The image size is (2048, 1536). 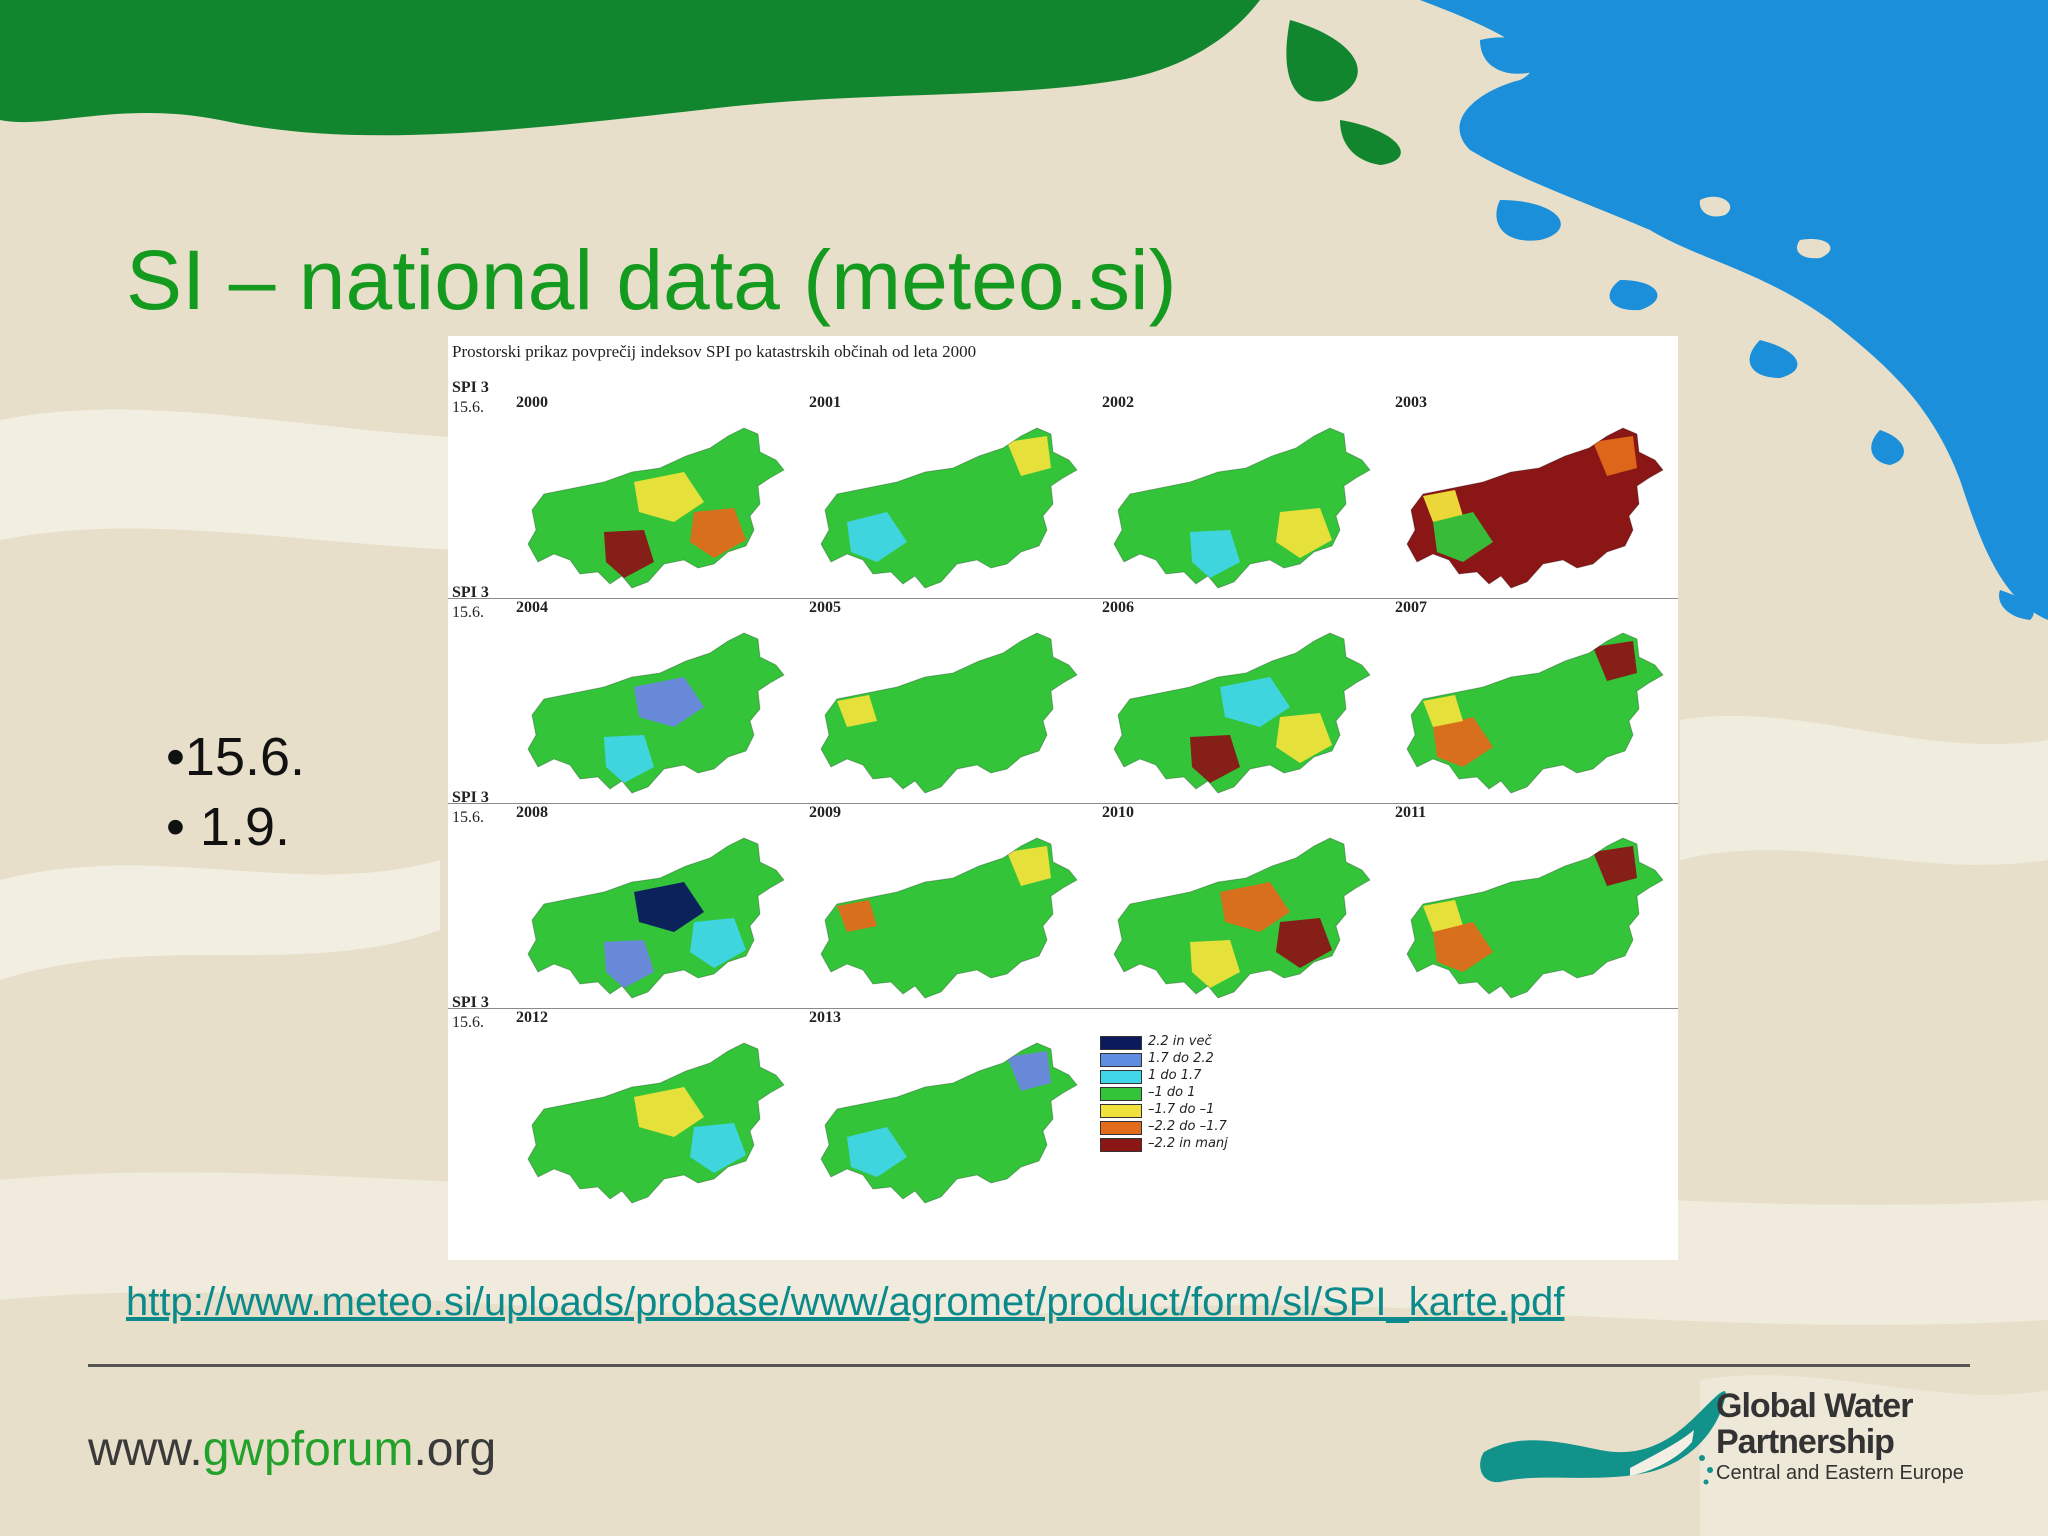 What do you see at coordinates (228, 827) in the screenshot?
I see `bullet-item: • 1.9.` at bounding box center [228, 827].